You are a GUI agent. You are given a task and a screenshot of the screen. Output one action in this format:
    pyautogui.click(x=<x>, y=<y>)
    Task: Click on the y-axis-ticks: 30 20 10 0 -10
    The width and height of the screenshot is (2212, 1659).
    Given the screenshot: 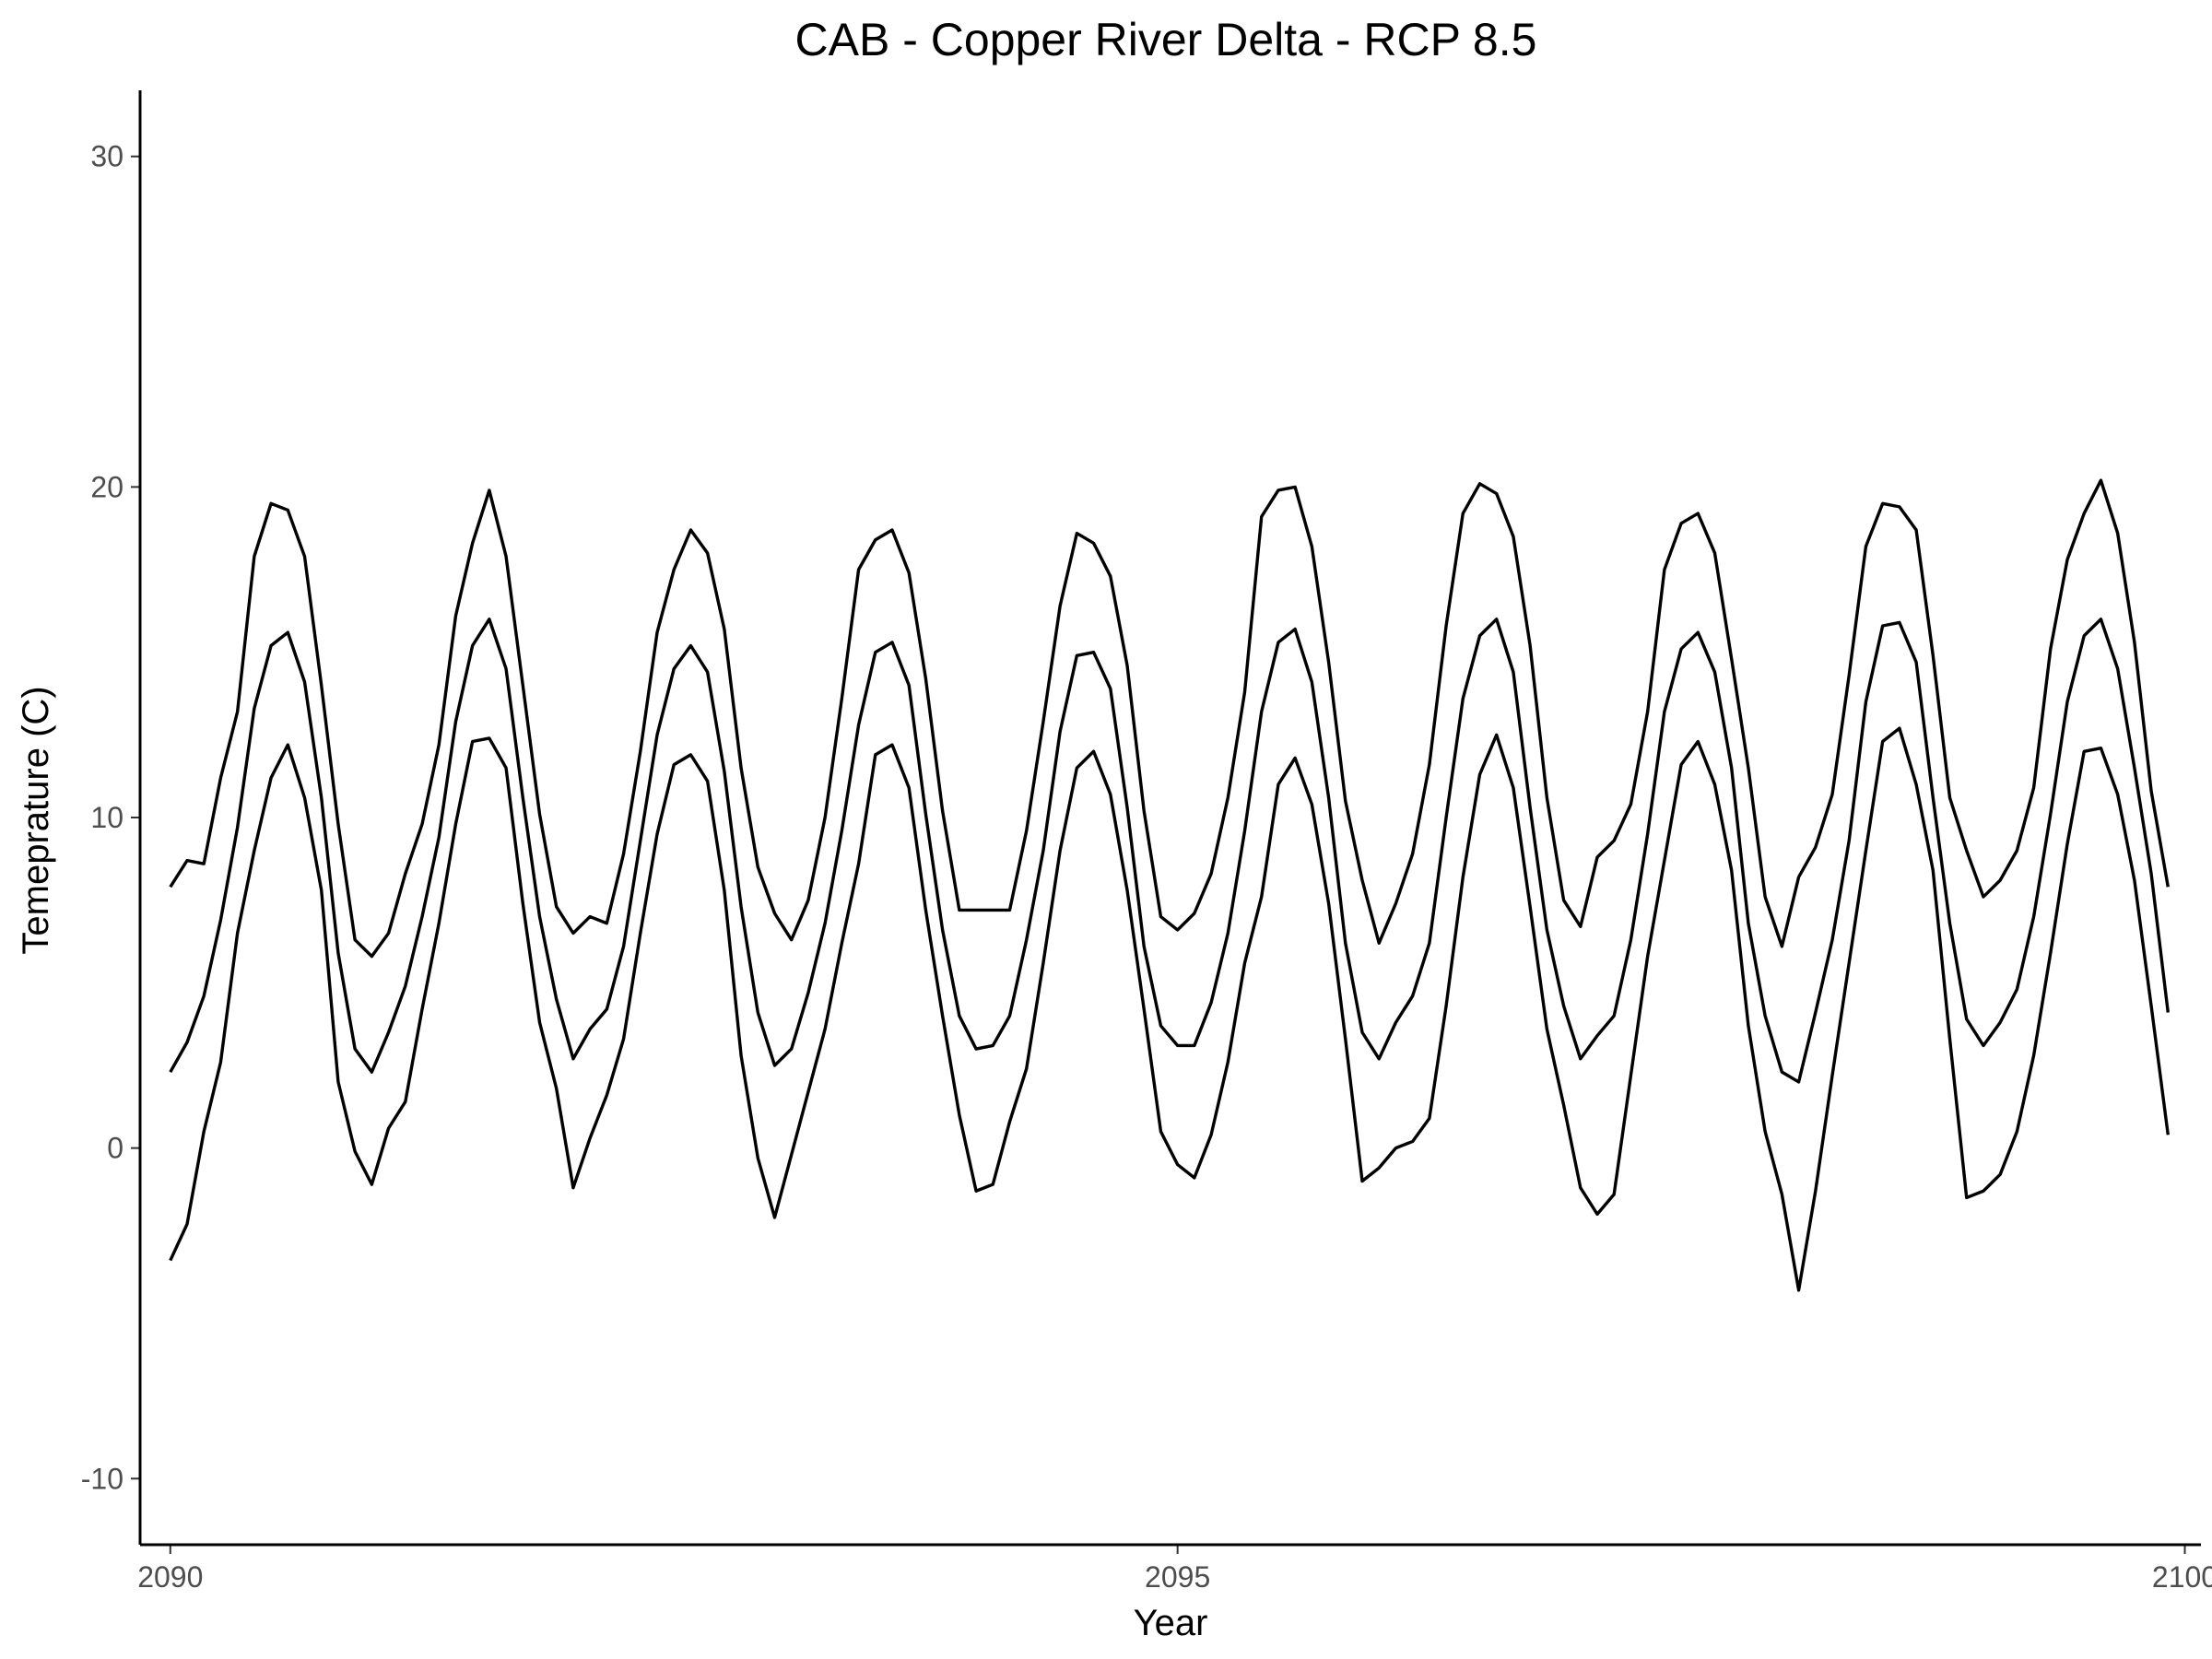 What is the action you would take?
    pyautogui.click(x=110, y=817)
    